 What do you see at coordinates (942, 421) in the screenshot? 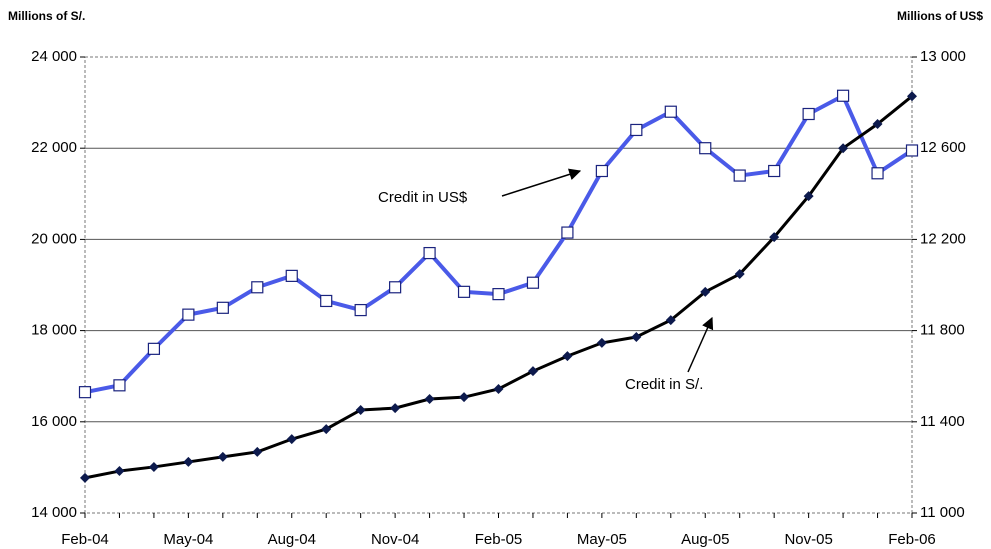
I see `y2-tick-label: 11 400` at bounding box center [942, 421].